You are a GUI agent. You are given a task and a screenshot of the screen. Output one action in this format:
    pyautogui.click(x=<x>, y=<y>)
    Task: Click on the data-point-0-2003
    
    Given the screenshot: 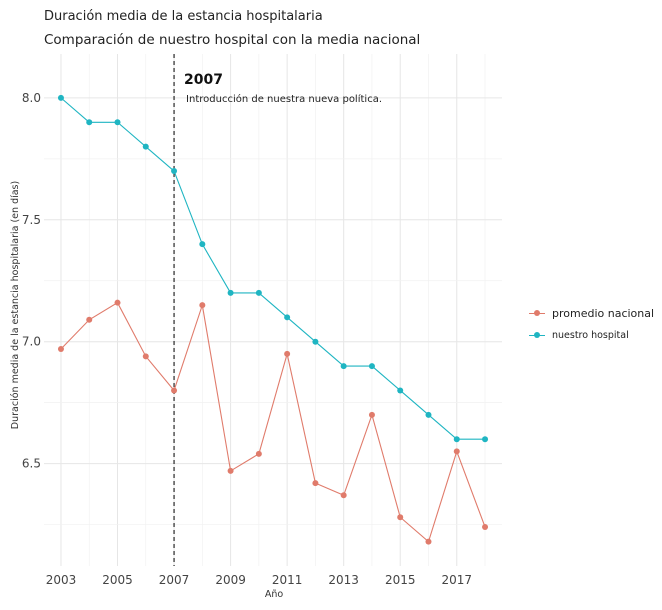 What is the action you would take?
    pyautogui.click(x=60, y=349)
    